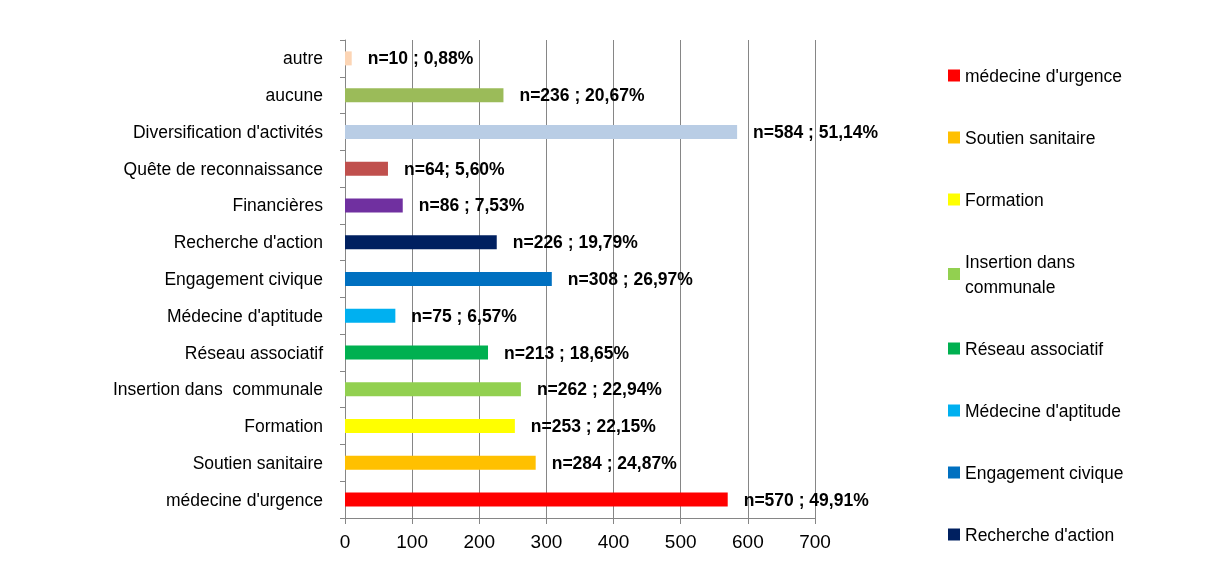 The width and height of the screenshot is (1208, 572). What do you see at coordinates (1044, 472) in the screenshot?
I see `legend-label: Engagement civique` at bounding box center [1044, 472].